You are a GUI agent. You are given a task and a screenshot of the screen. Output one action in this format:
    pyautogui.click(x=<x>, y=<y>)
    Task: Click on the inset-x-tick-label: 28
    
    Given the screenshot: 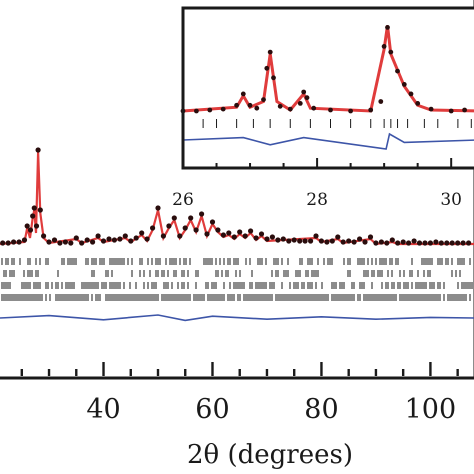 What is the action you would take?
    pyautogui.click(x=317, y=200)
    